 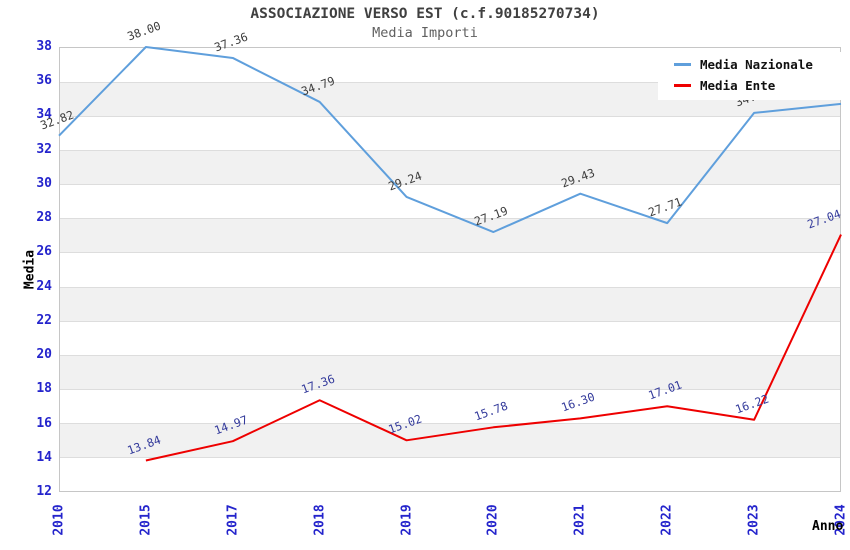 I want to click on y-tick-32: 32, so click(x=44, y=149).